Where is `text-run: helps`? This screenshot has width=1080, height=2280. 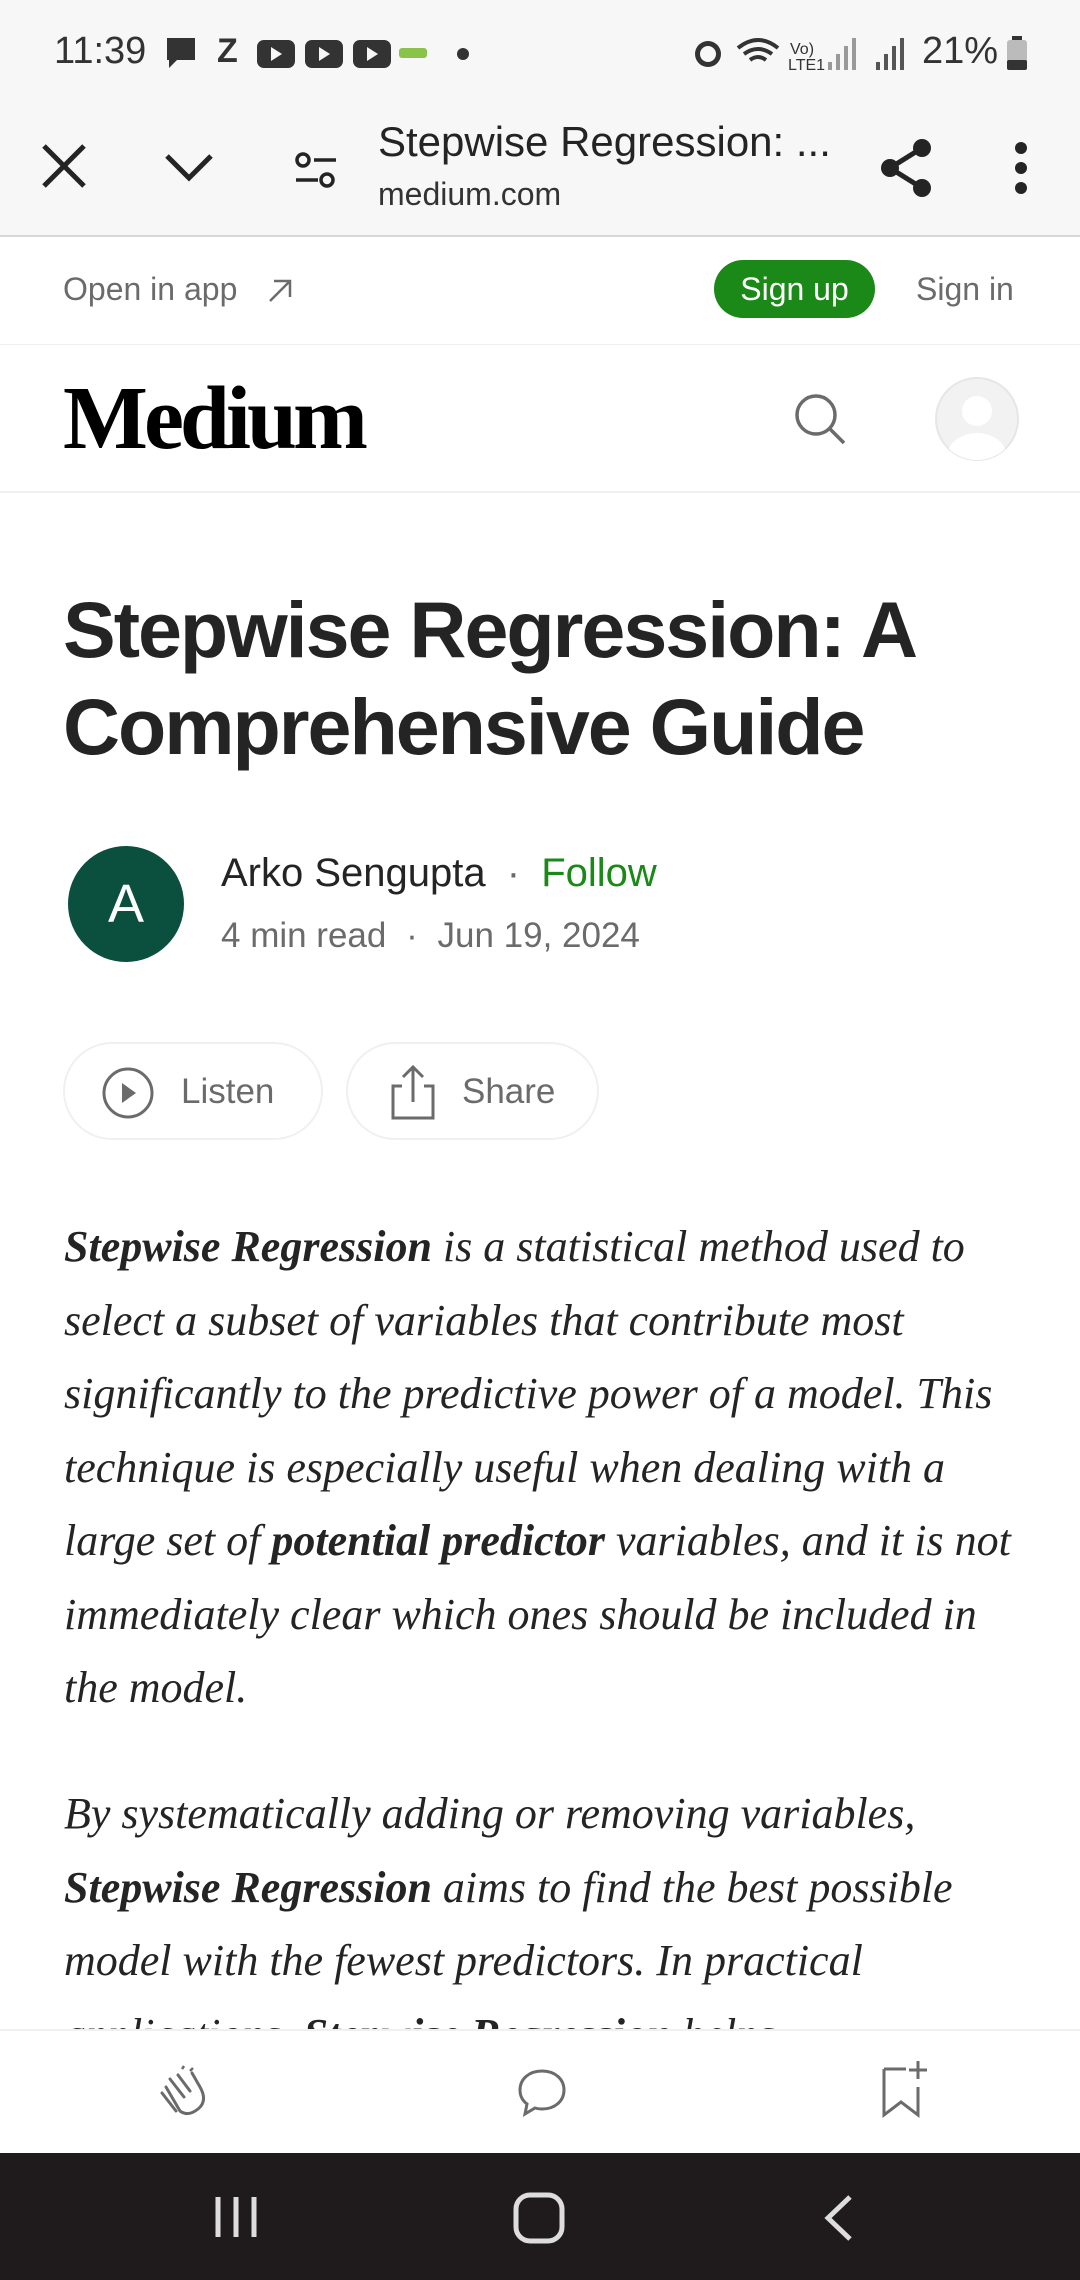
text-run: helps is located at coordinates (723, 2020).